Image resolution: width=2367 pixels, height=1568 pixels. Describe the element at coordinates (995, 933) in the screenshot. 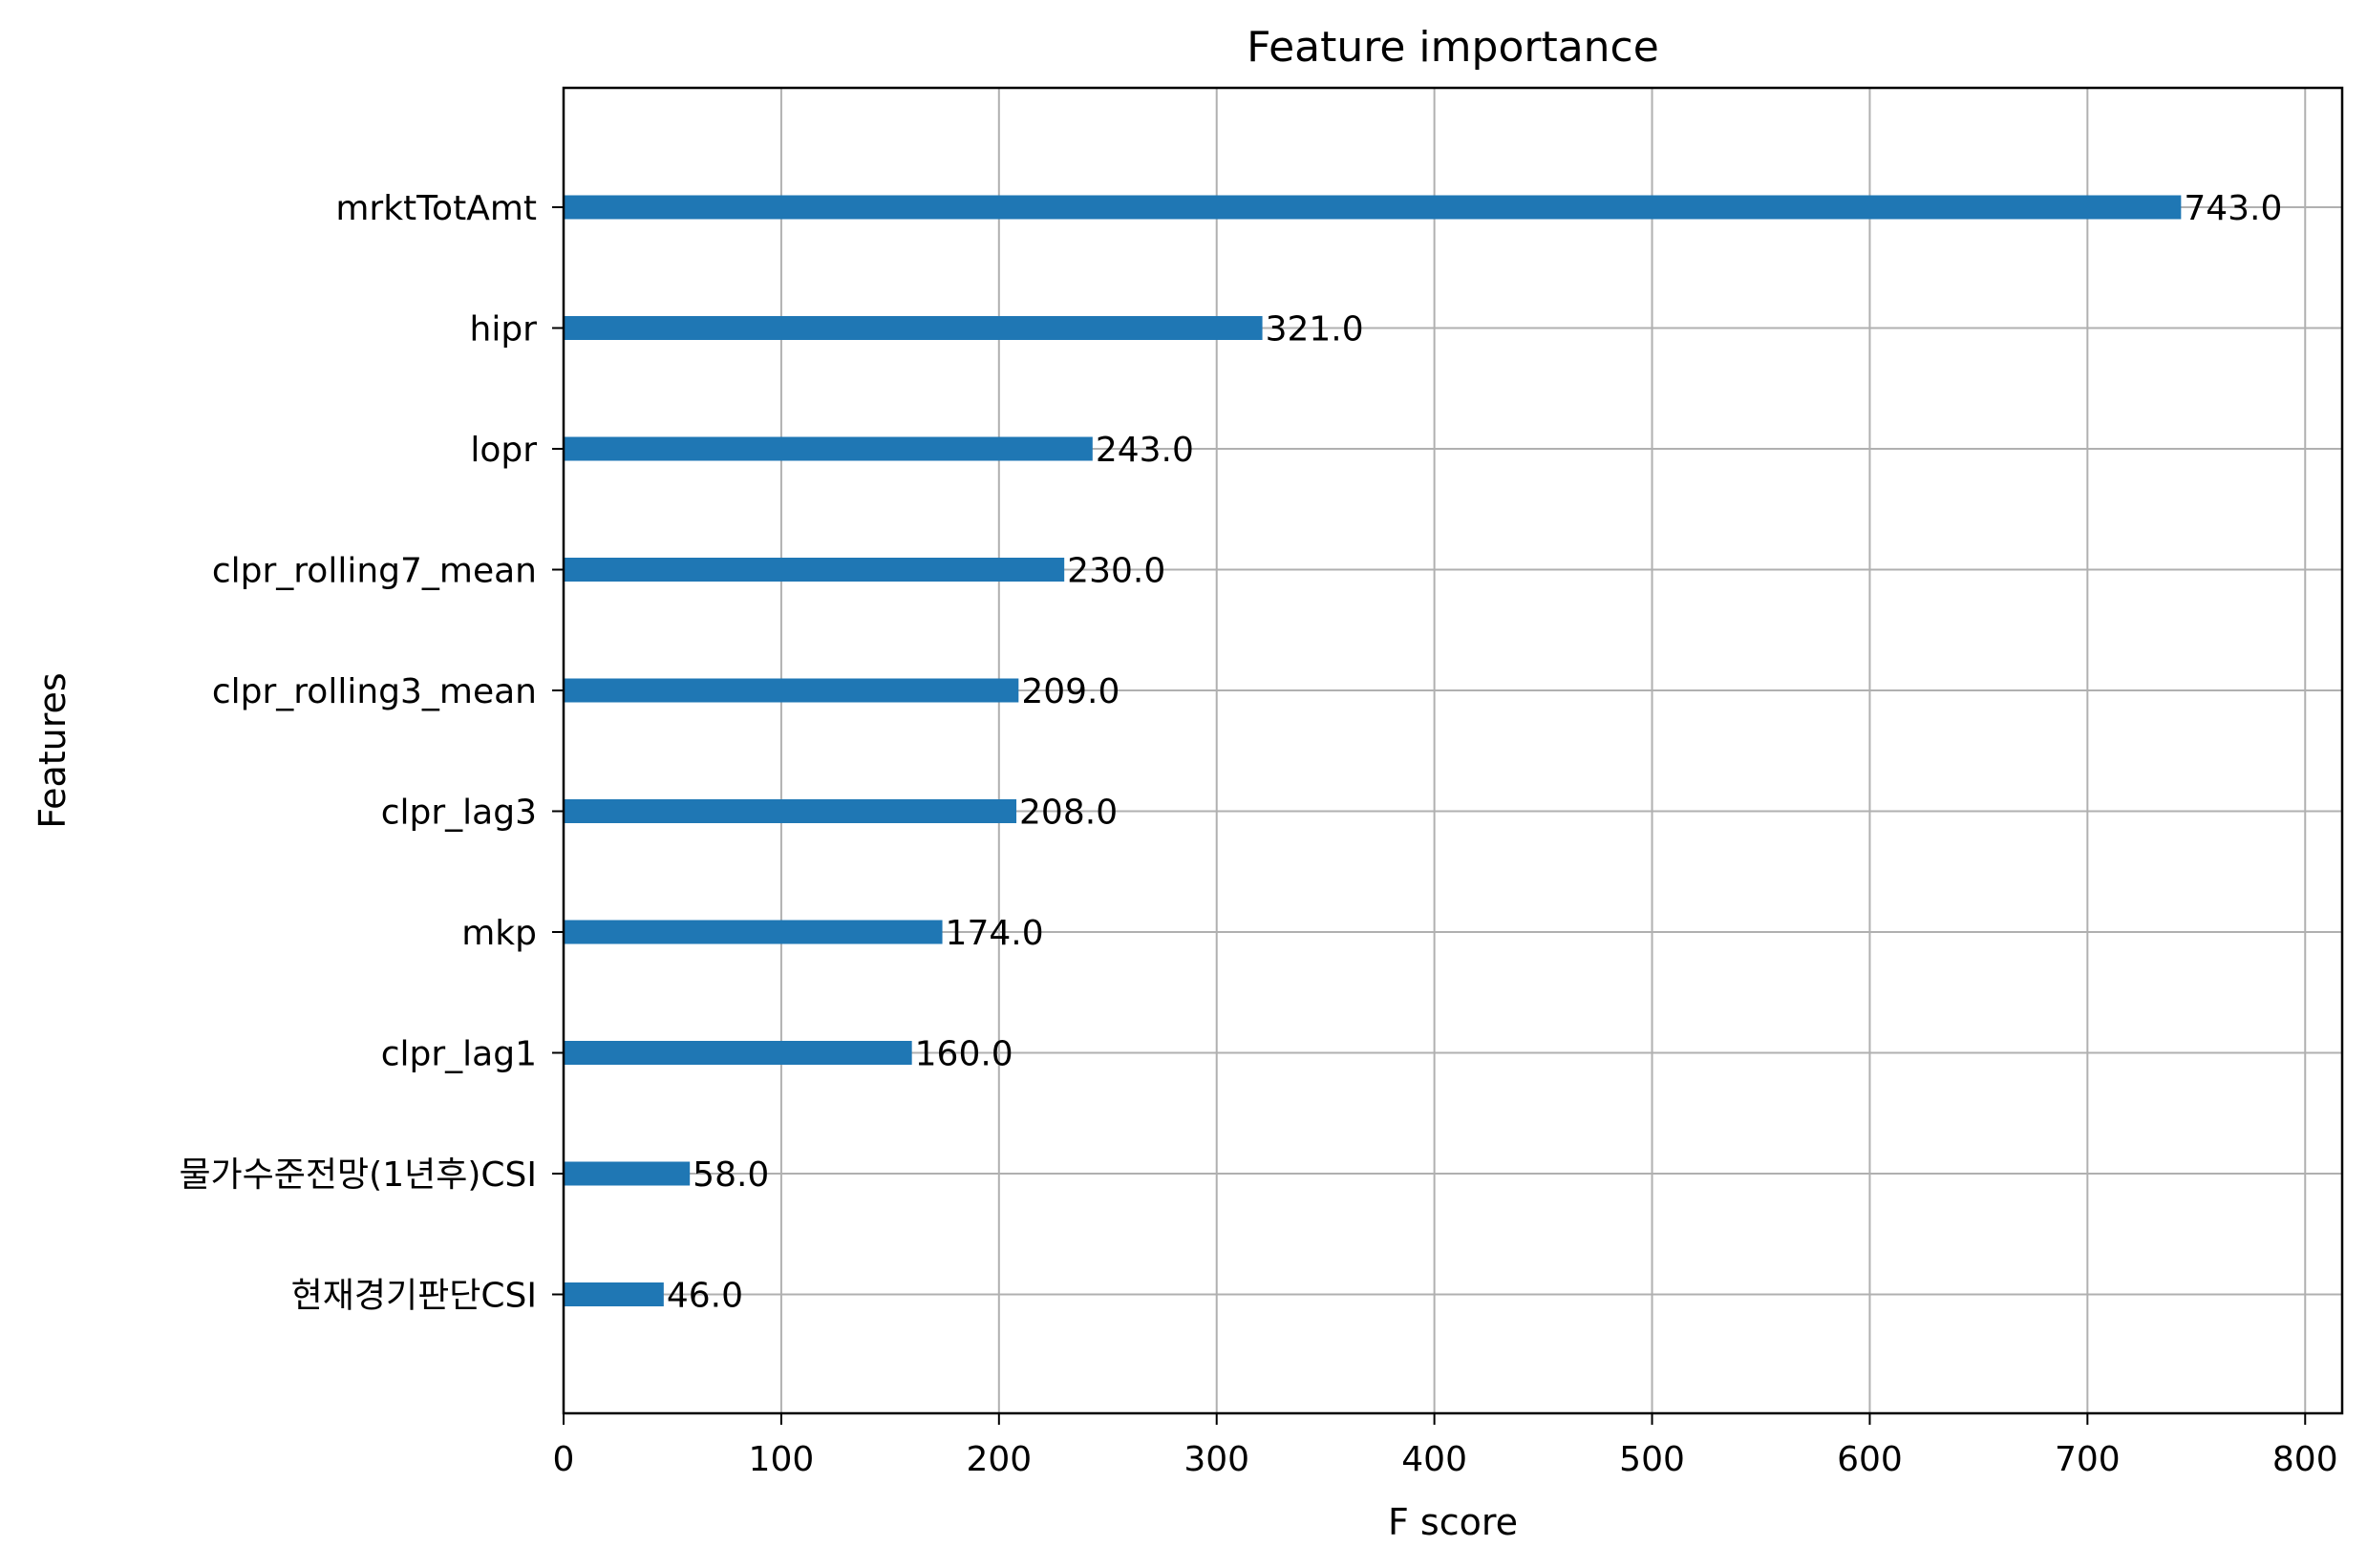

I see `data-label: 174.0` at that location.